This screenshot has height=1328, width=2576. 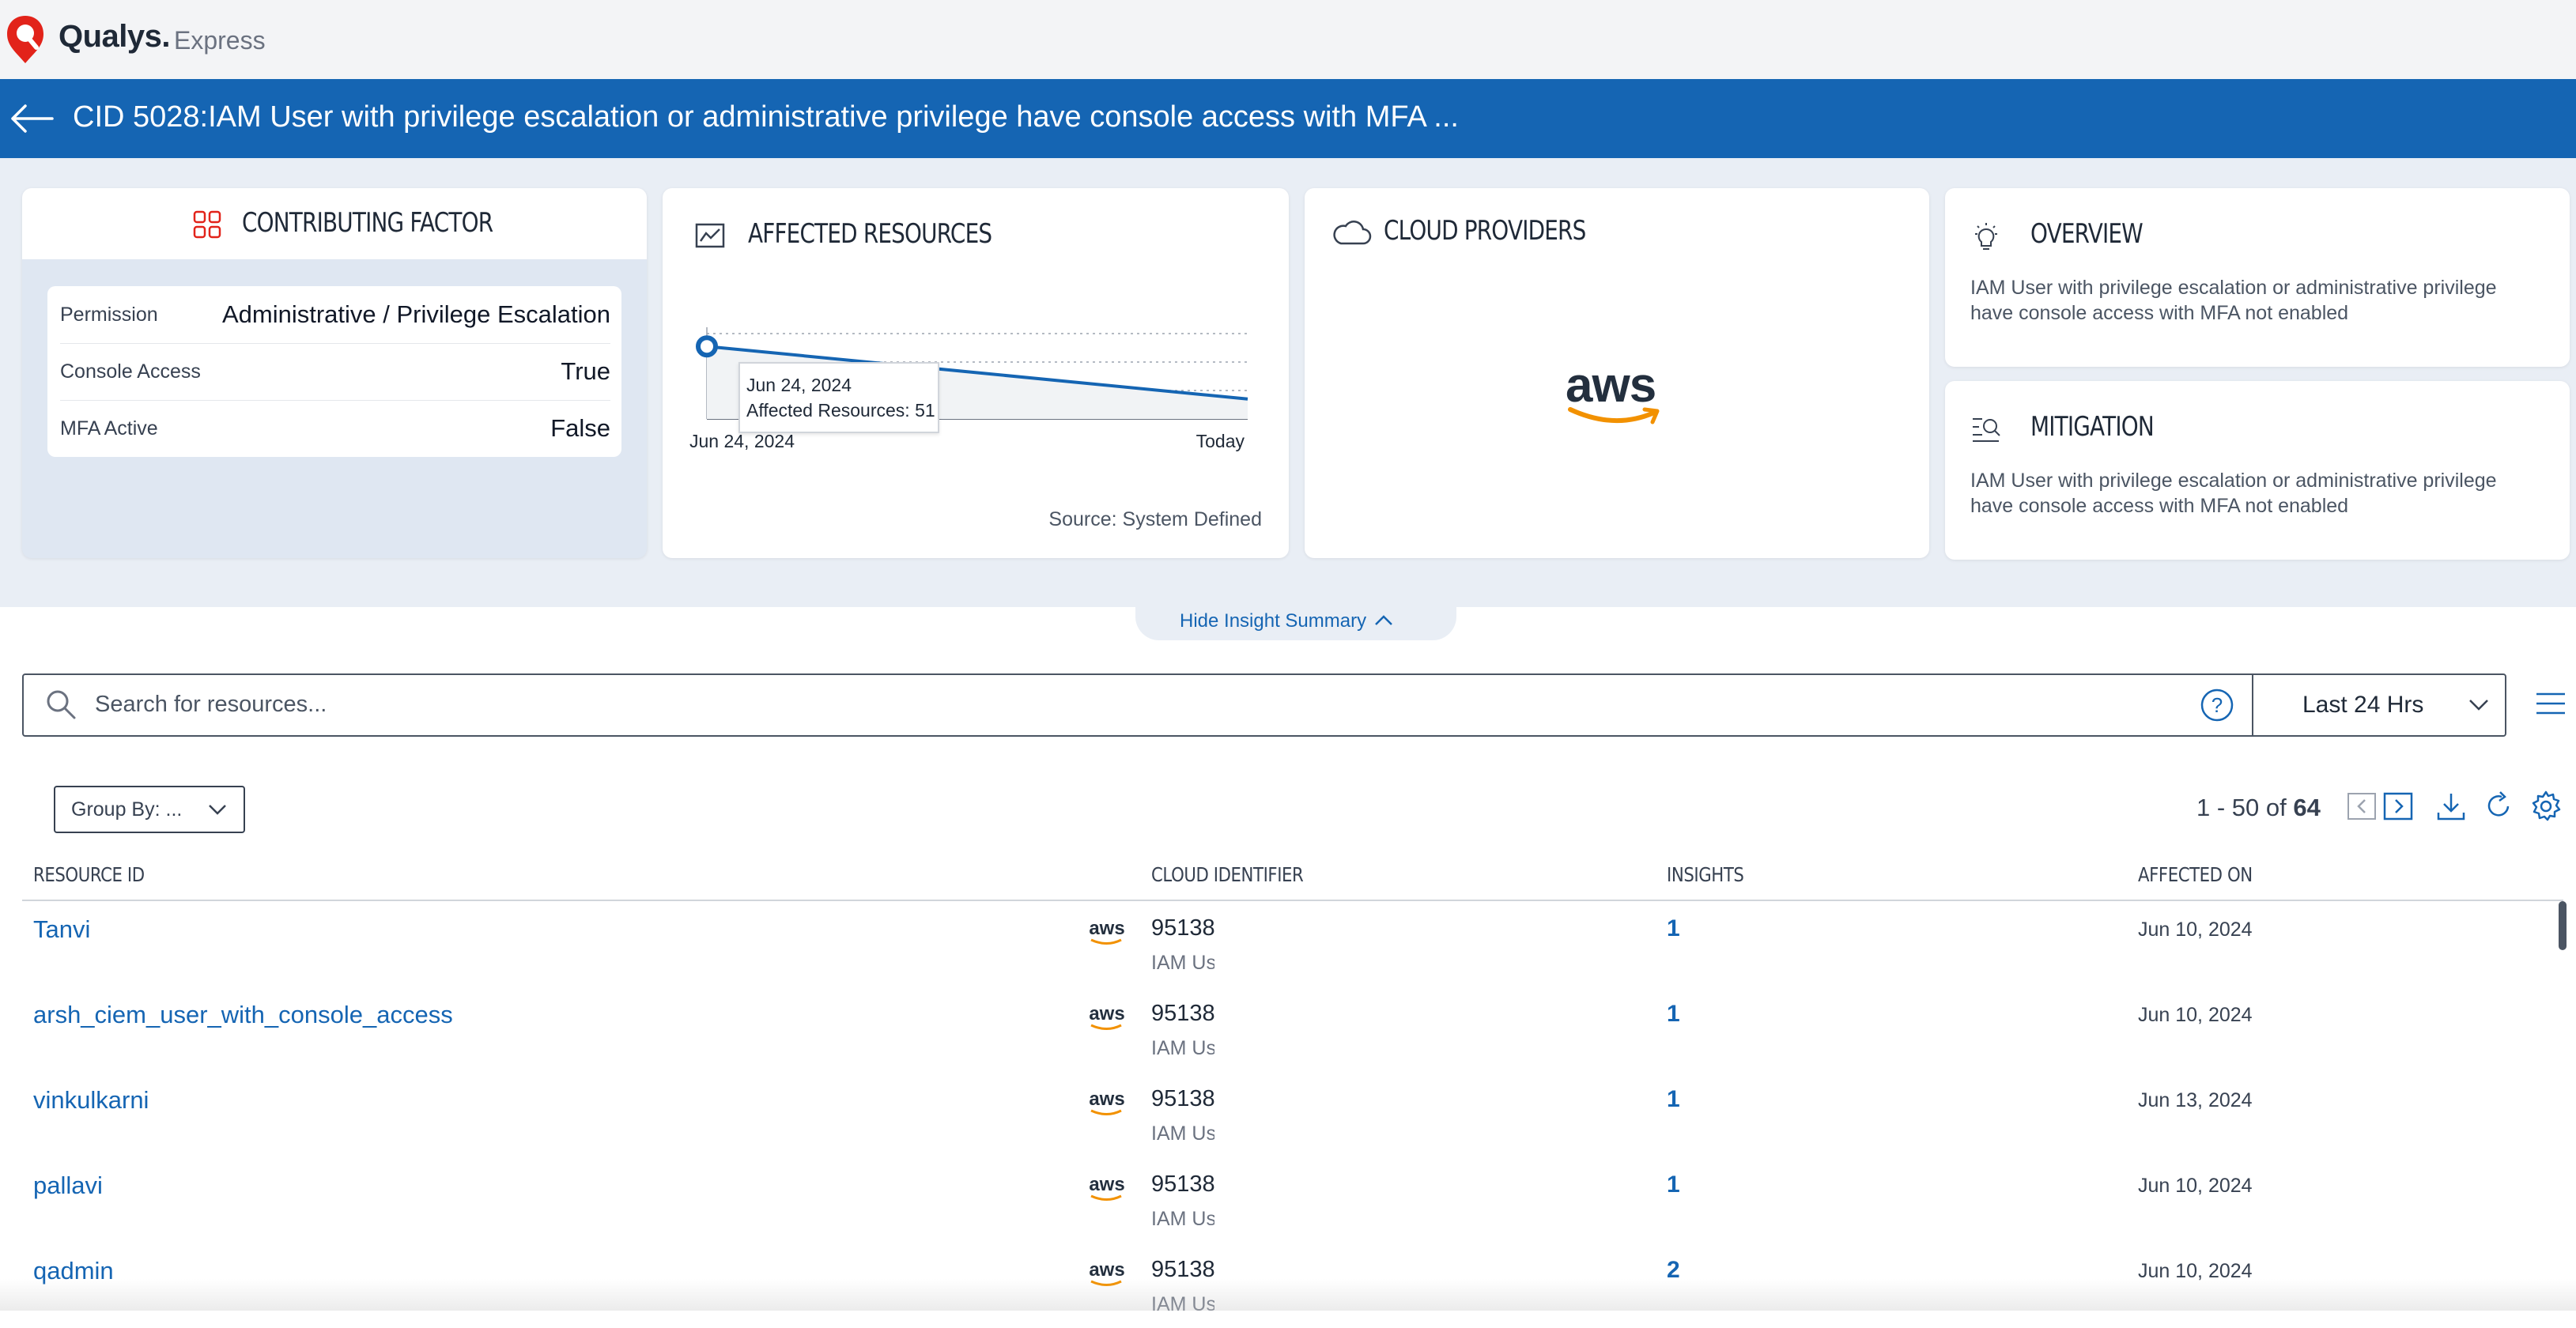 What do you see at coordinates (62, 929) in the screenshot?
I see `resource-id-link: Tanvi` at bounding box center [62, 929].